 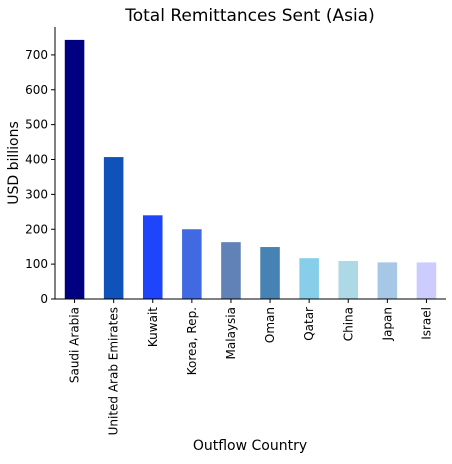 What do you see at coordinates (40, 177) in the screenshot?
I see `y-axis-ticks: 0 100 200 300 400 500 600 700` at bounding box center [40, 177].